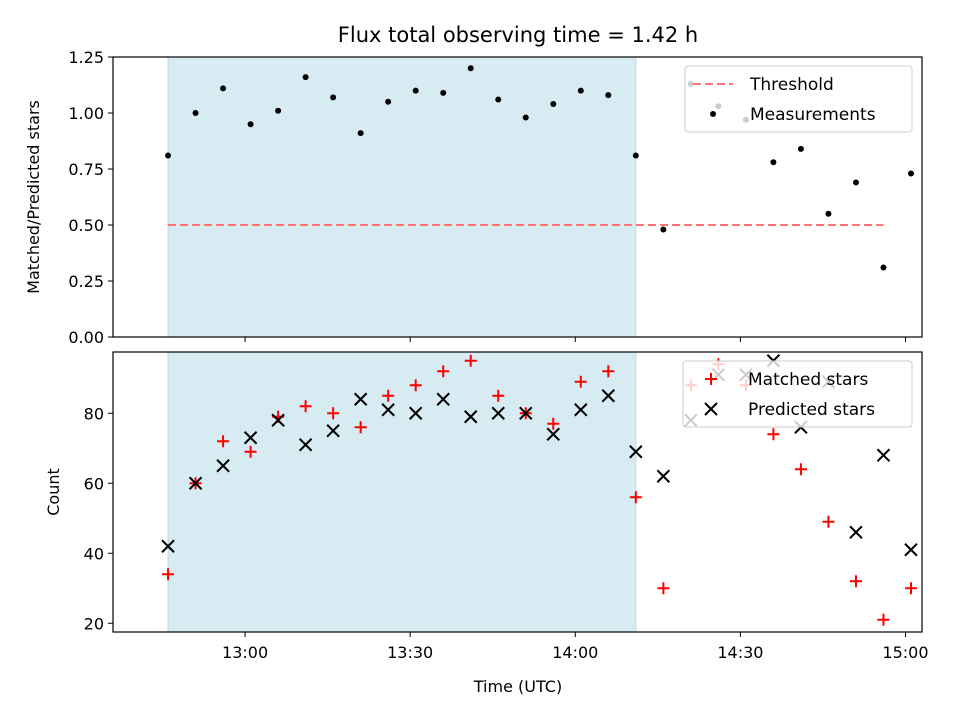  What do you see at coordinates (245, 652) in the screenshot?
I see `x-tick-label: 13:00` at bounding box center [245, 652].